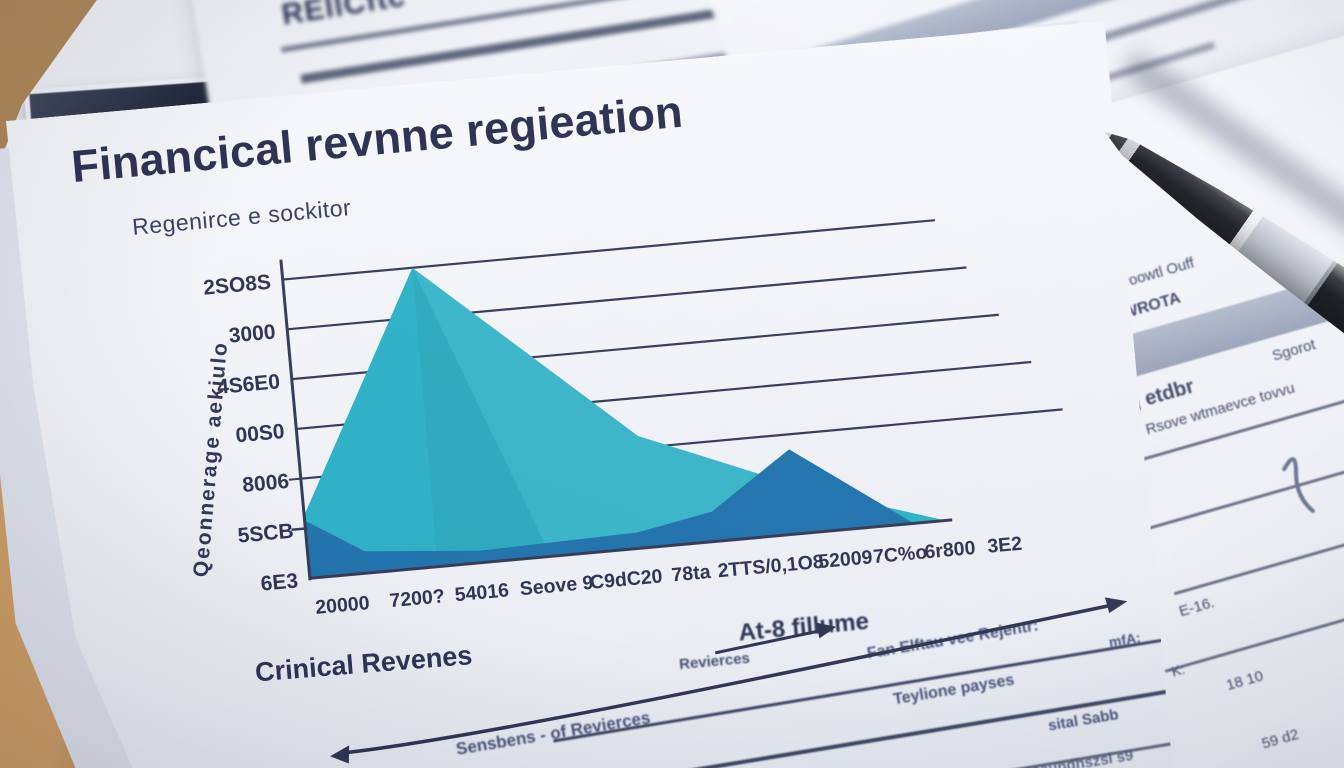 This screenshot has width=1344, height=768. What do you see at coordinates (803, 627) in the screenshot?
I see `annotation-label: At-8 fillume` at bounding box center [803, 627].